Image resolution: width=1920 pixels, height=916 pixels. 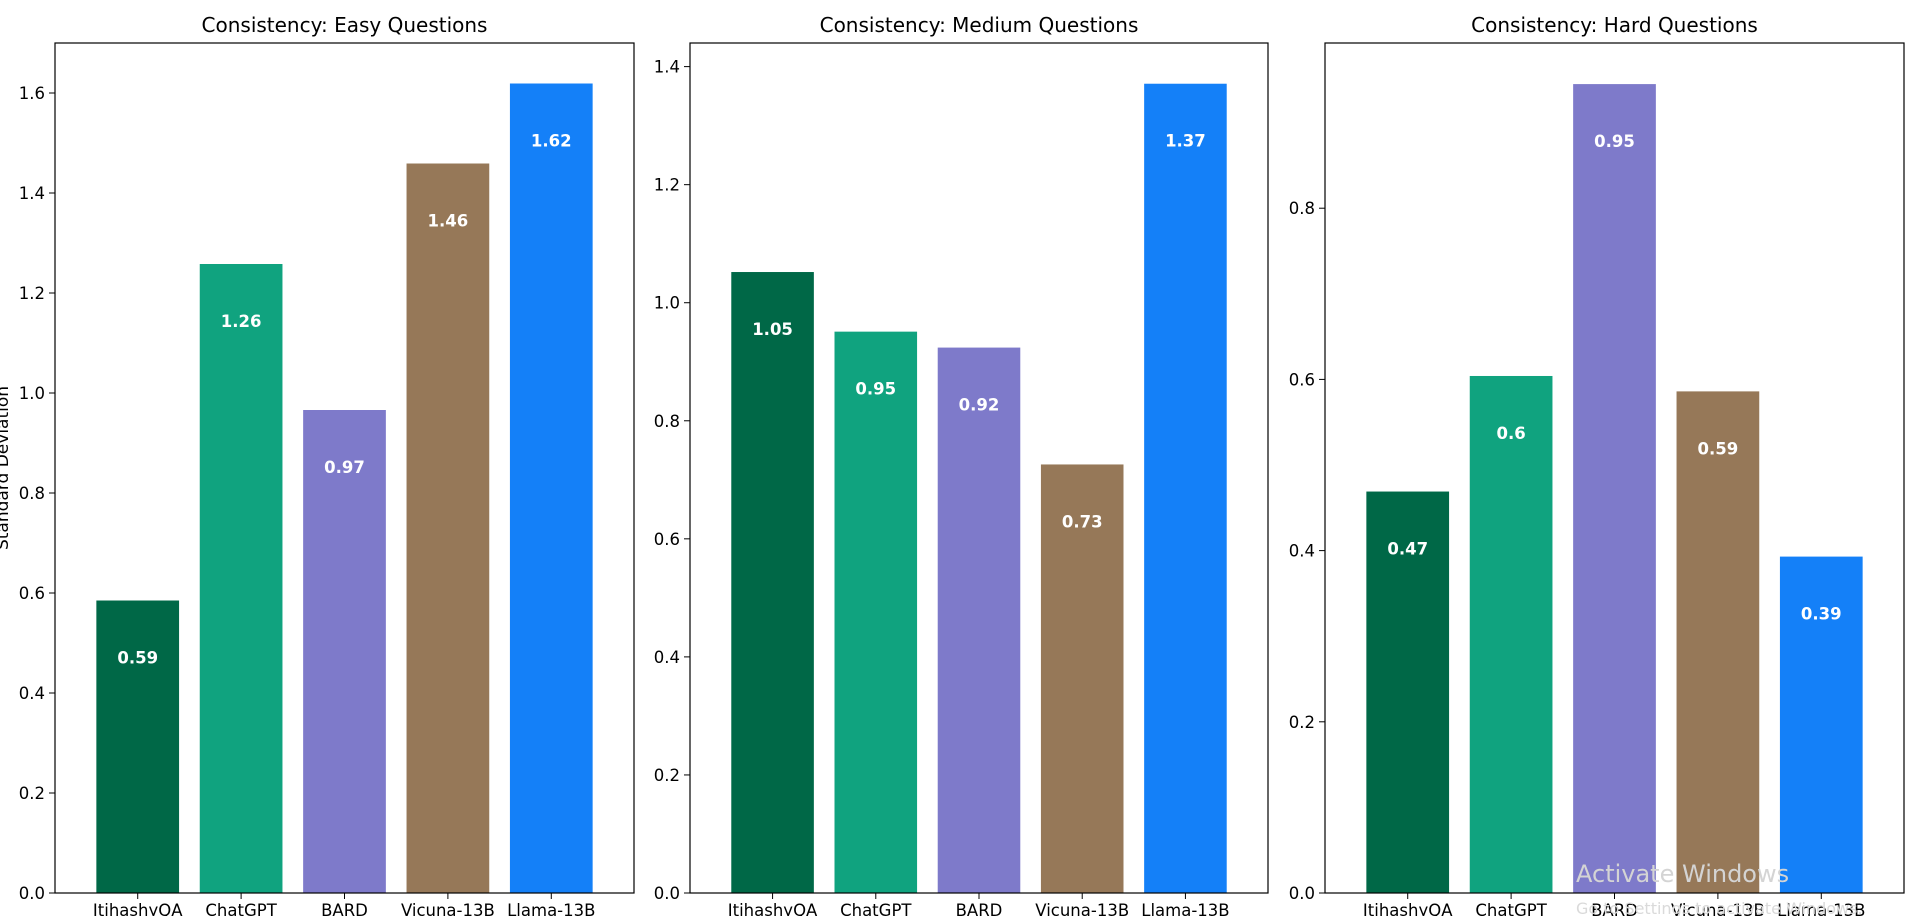 What do you see at coordinates (1682, 874) in the screenshot?
I see `watermark-activate-windows: Activate Windows` at bounding box center [1682, 874].